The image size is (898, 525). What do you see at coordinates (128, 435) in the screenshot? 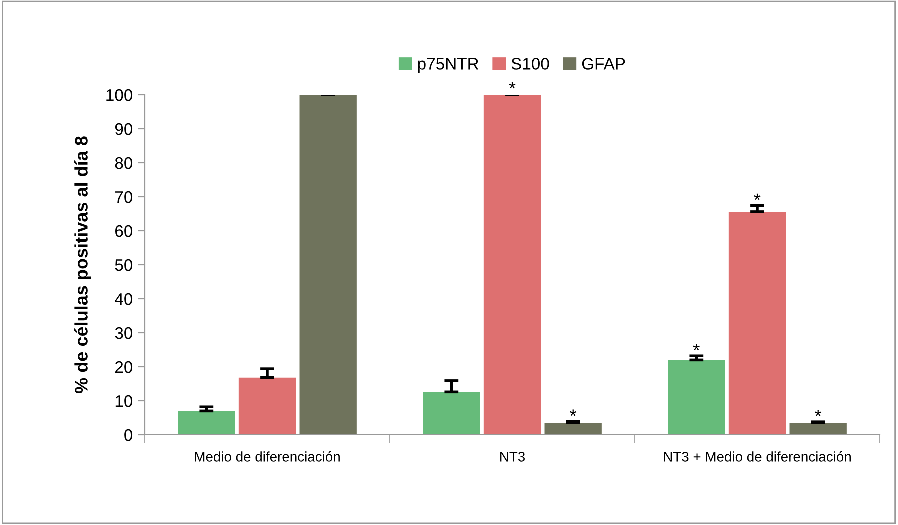
I see `y-tick-label: 0` at bounding box center [128, 435].